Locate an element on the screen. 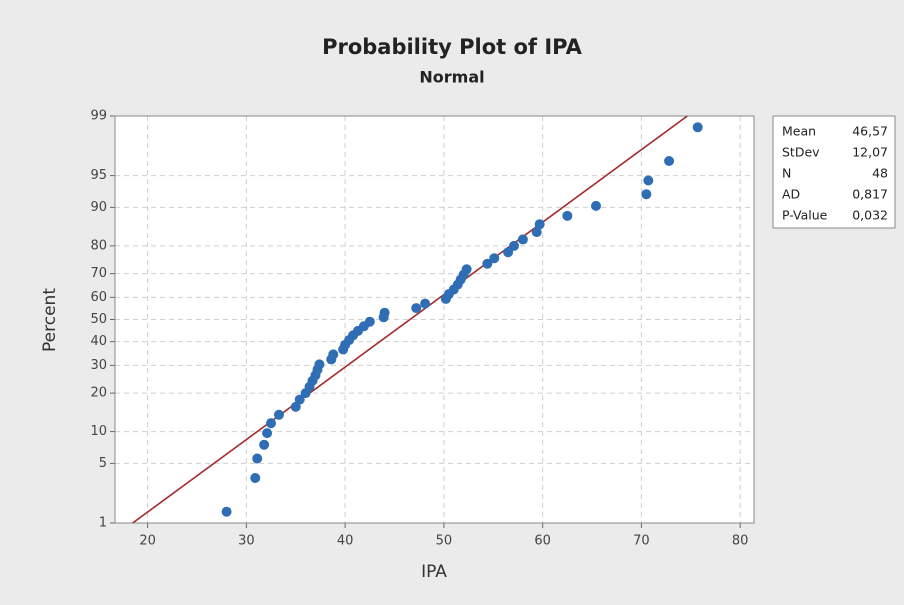  stats-box is located at coordinates (834, 172).